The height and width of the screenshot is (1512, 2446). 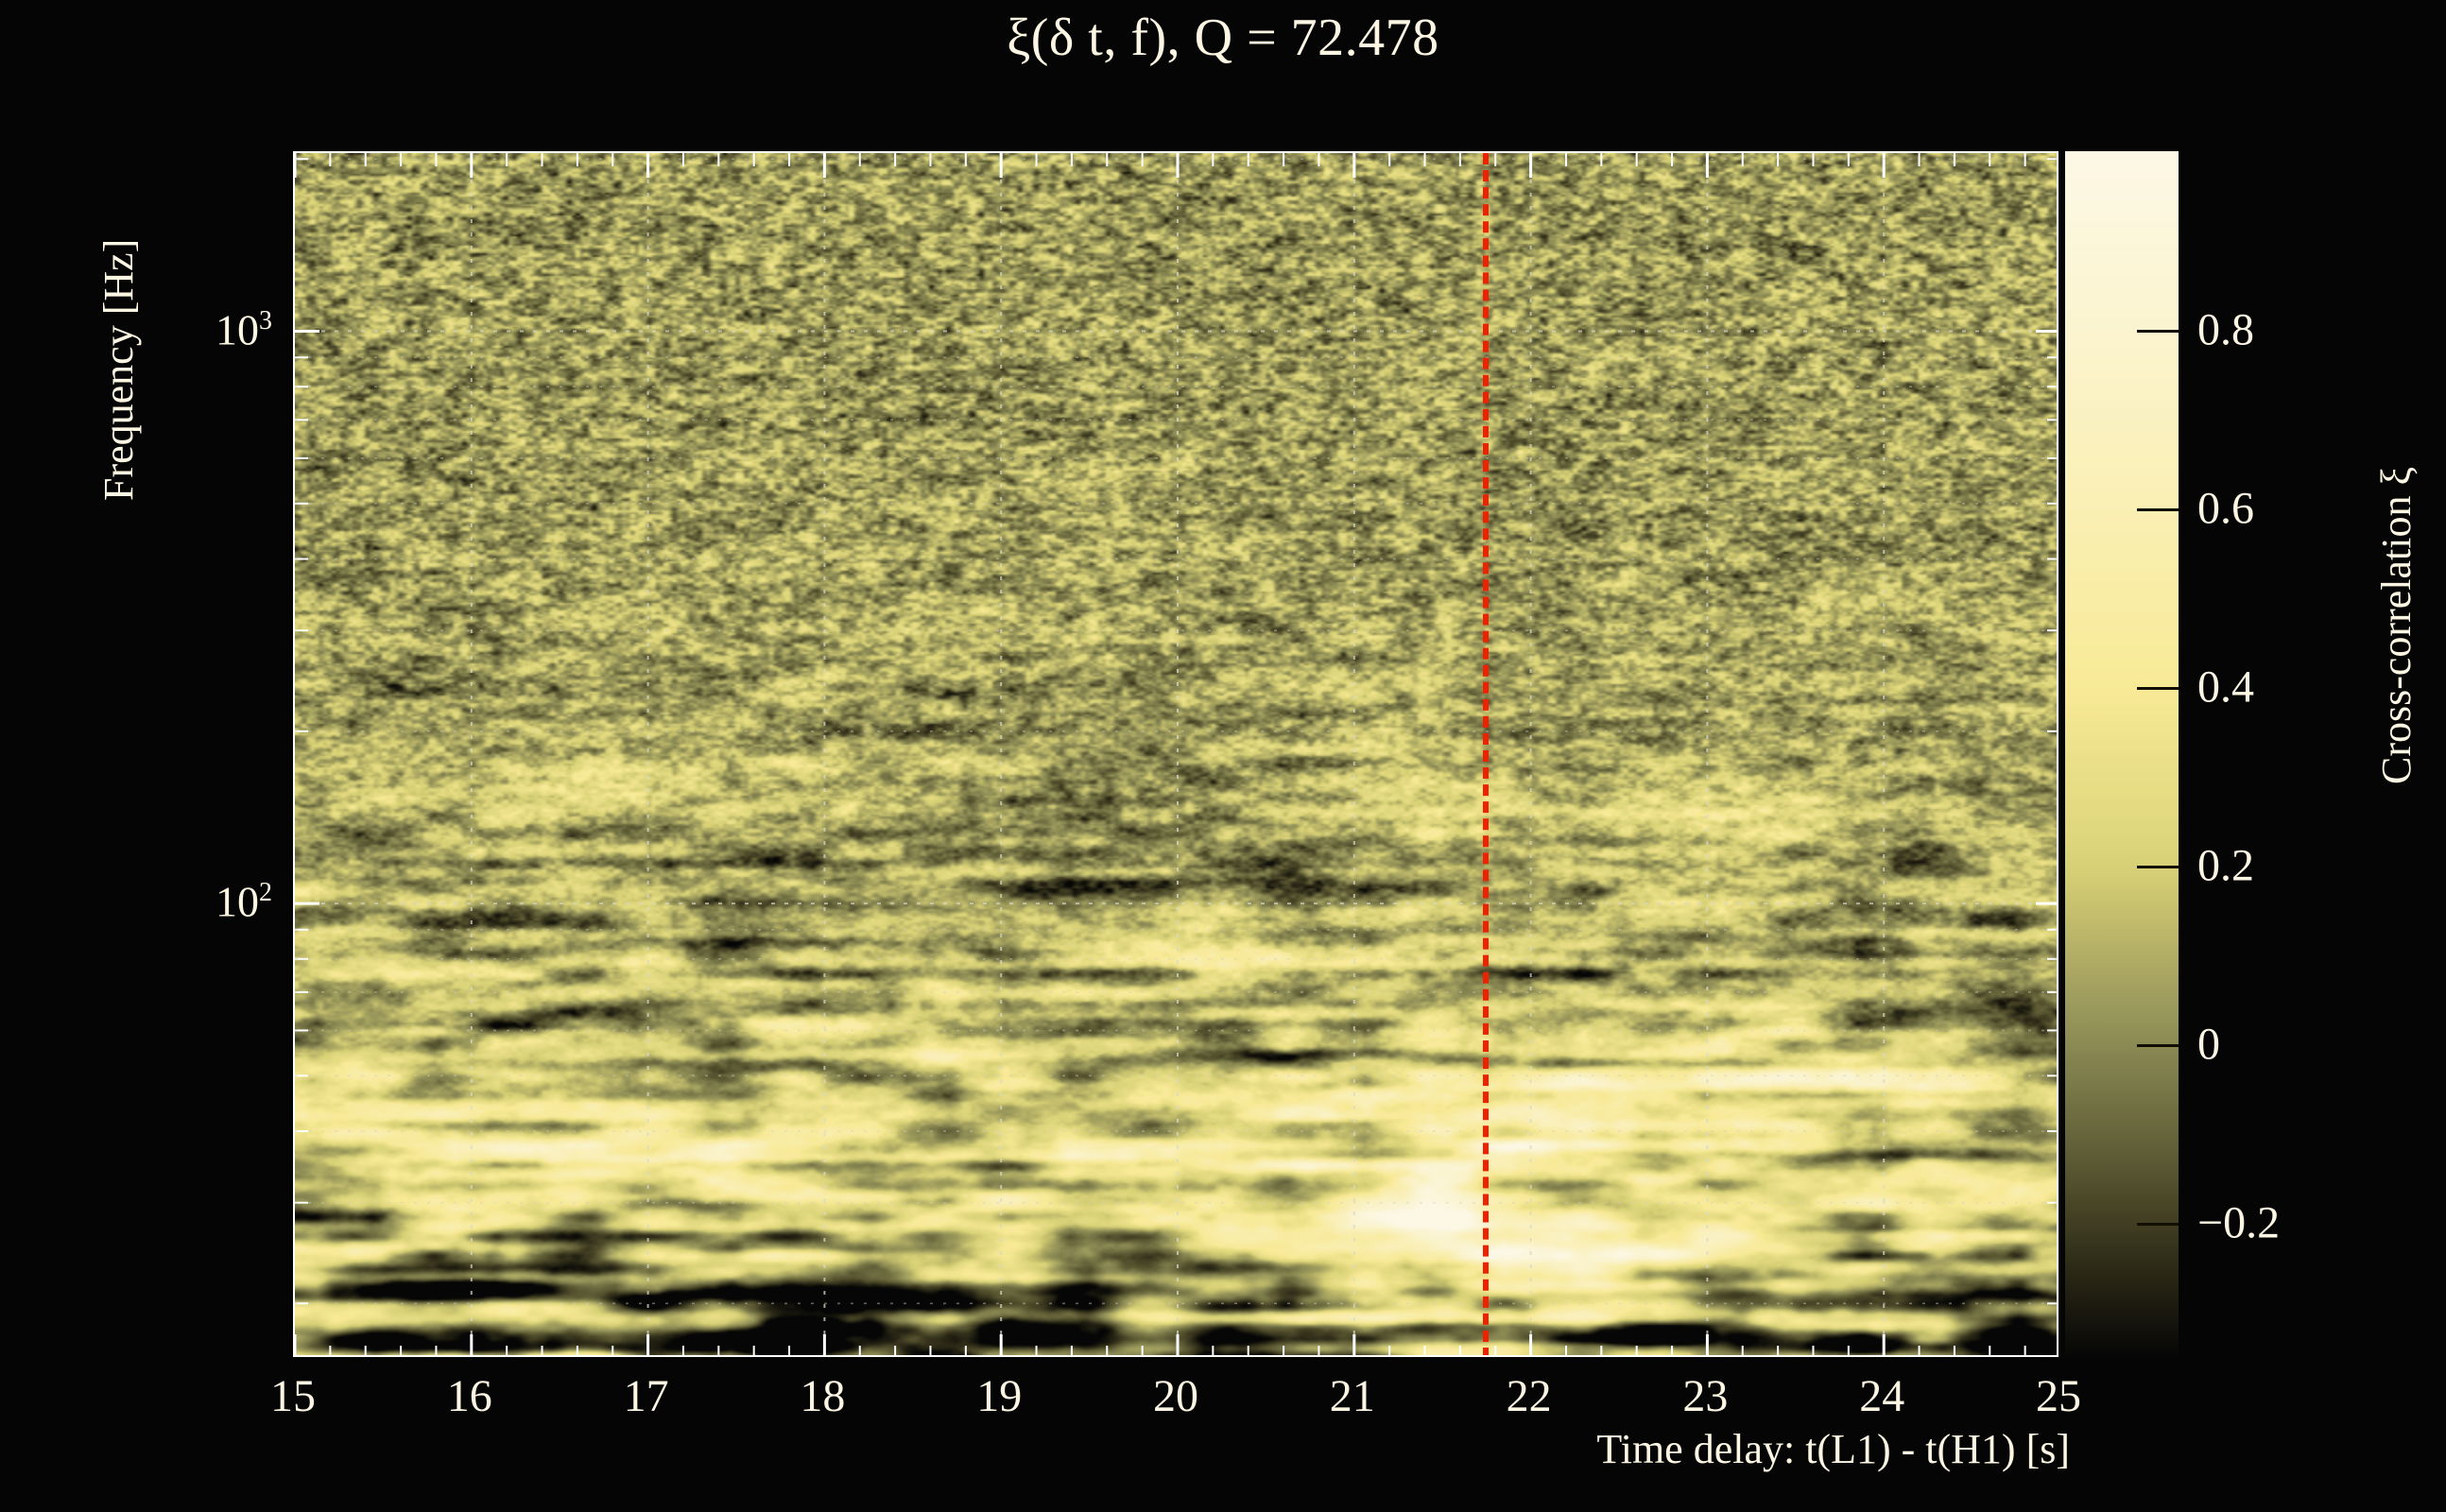 What do you see at coordinates (1705, 1396) in the screenshot?
I see `x-axis-tick-label: 23` at bounding box center [1705, 1396].